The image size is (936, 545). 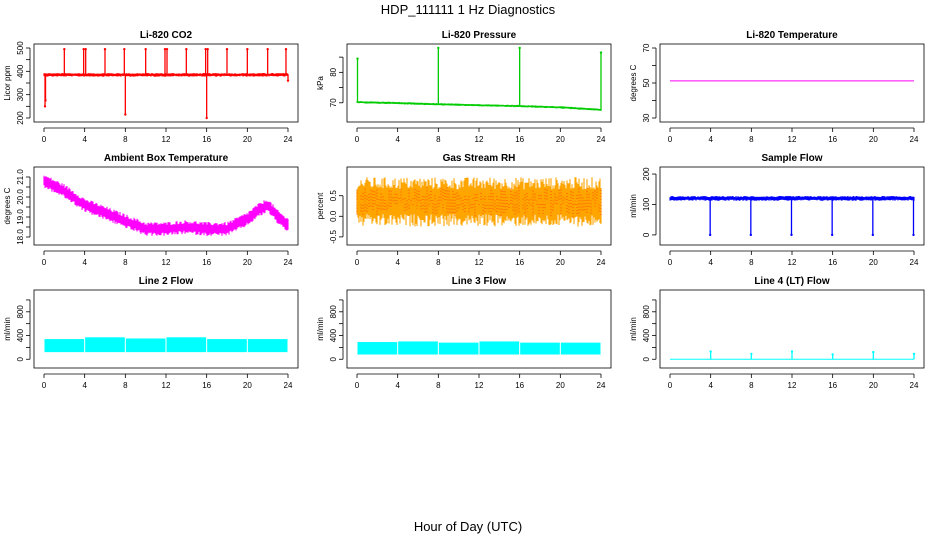 I want to click on panel-title: Gas Stream RH, so click(x=479, y=158).